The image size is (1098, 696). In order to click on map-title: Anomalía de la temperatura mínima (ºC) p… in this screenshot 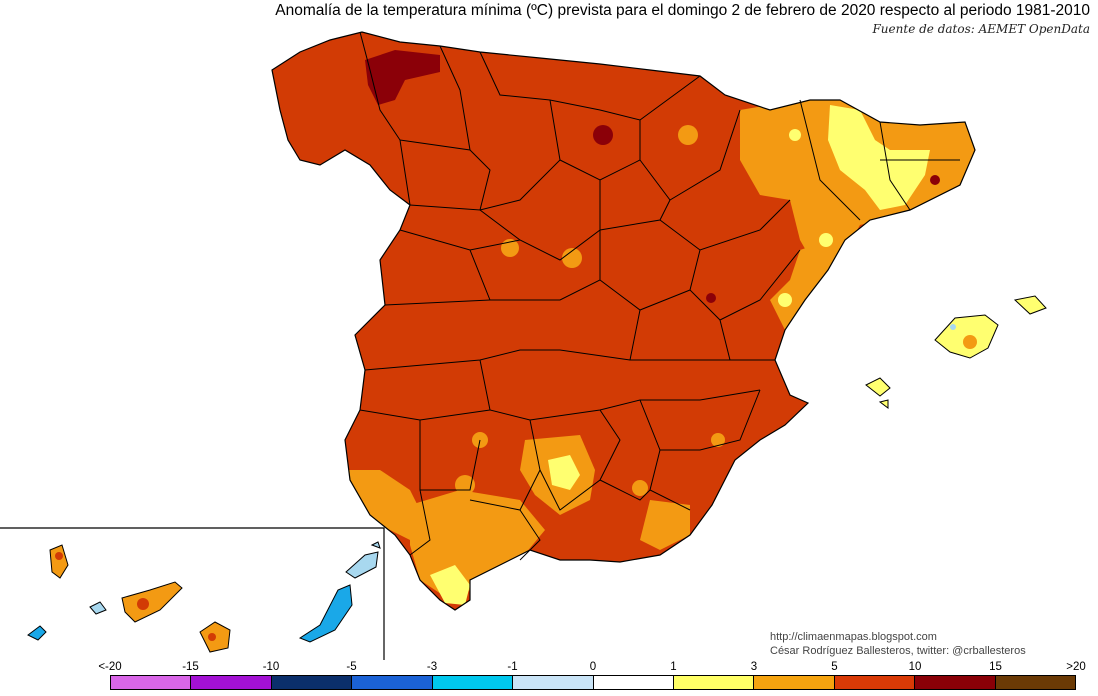, I will do `click(682, 10)`.